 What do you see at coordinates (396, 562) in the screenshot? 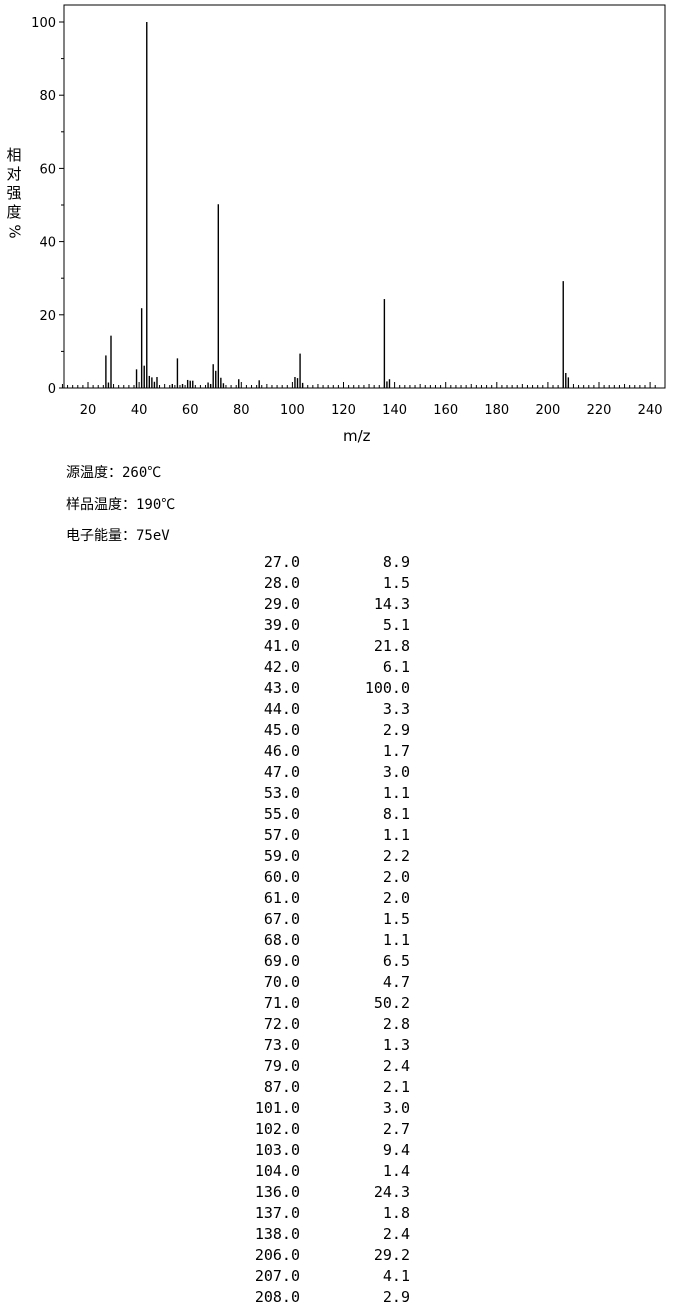
I see `peak-abundance: 8.9` at bounding box center [396, 562].